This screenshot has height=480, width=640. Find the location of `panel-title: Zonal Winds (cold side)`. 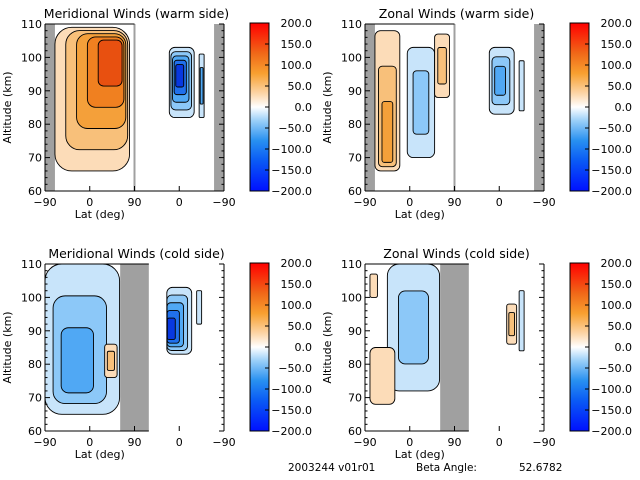

panel-title: Zonal Winds (cold side) is located at coordinates (456, 253).